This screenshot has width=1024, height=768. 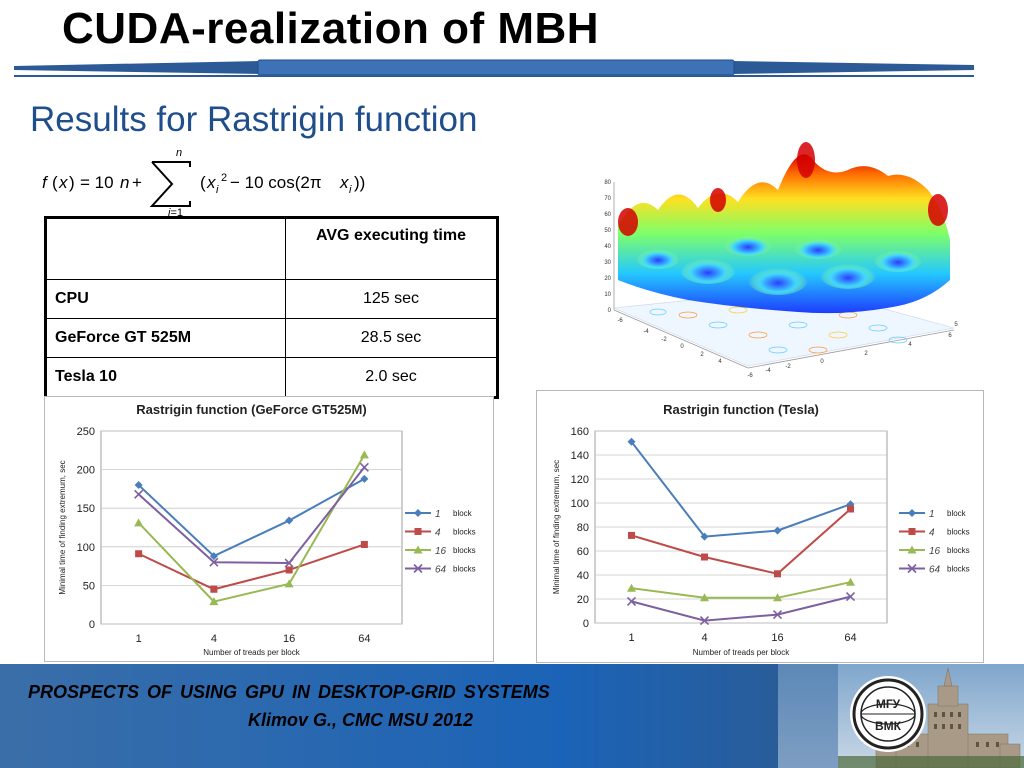 I want to click on y-tick-label: 60, so click(x=583, y=552).